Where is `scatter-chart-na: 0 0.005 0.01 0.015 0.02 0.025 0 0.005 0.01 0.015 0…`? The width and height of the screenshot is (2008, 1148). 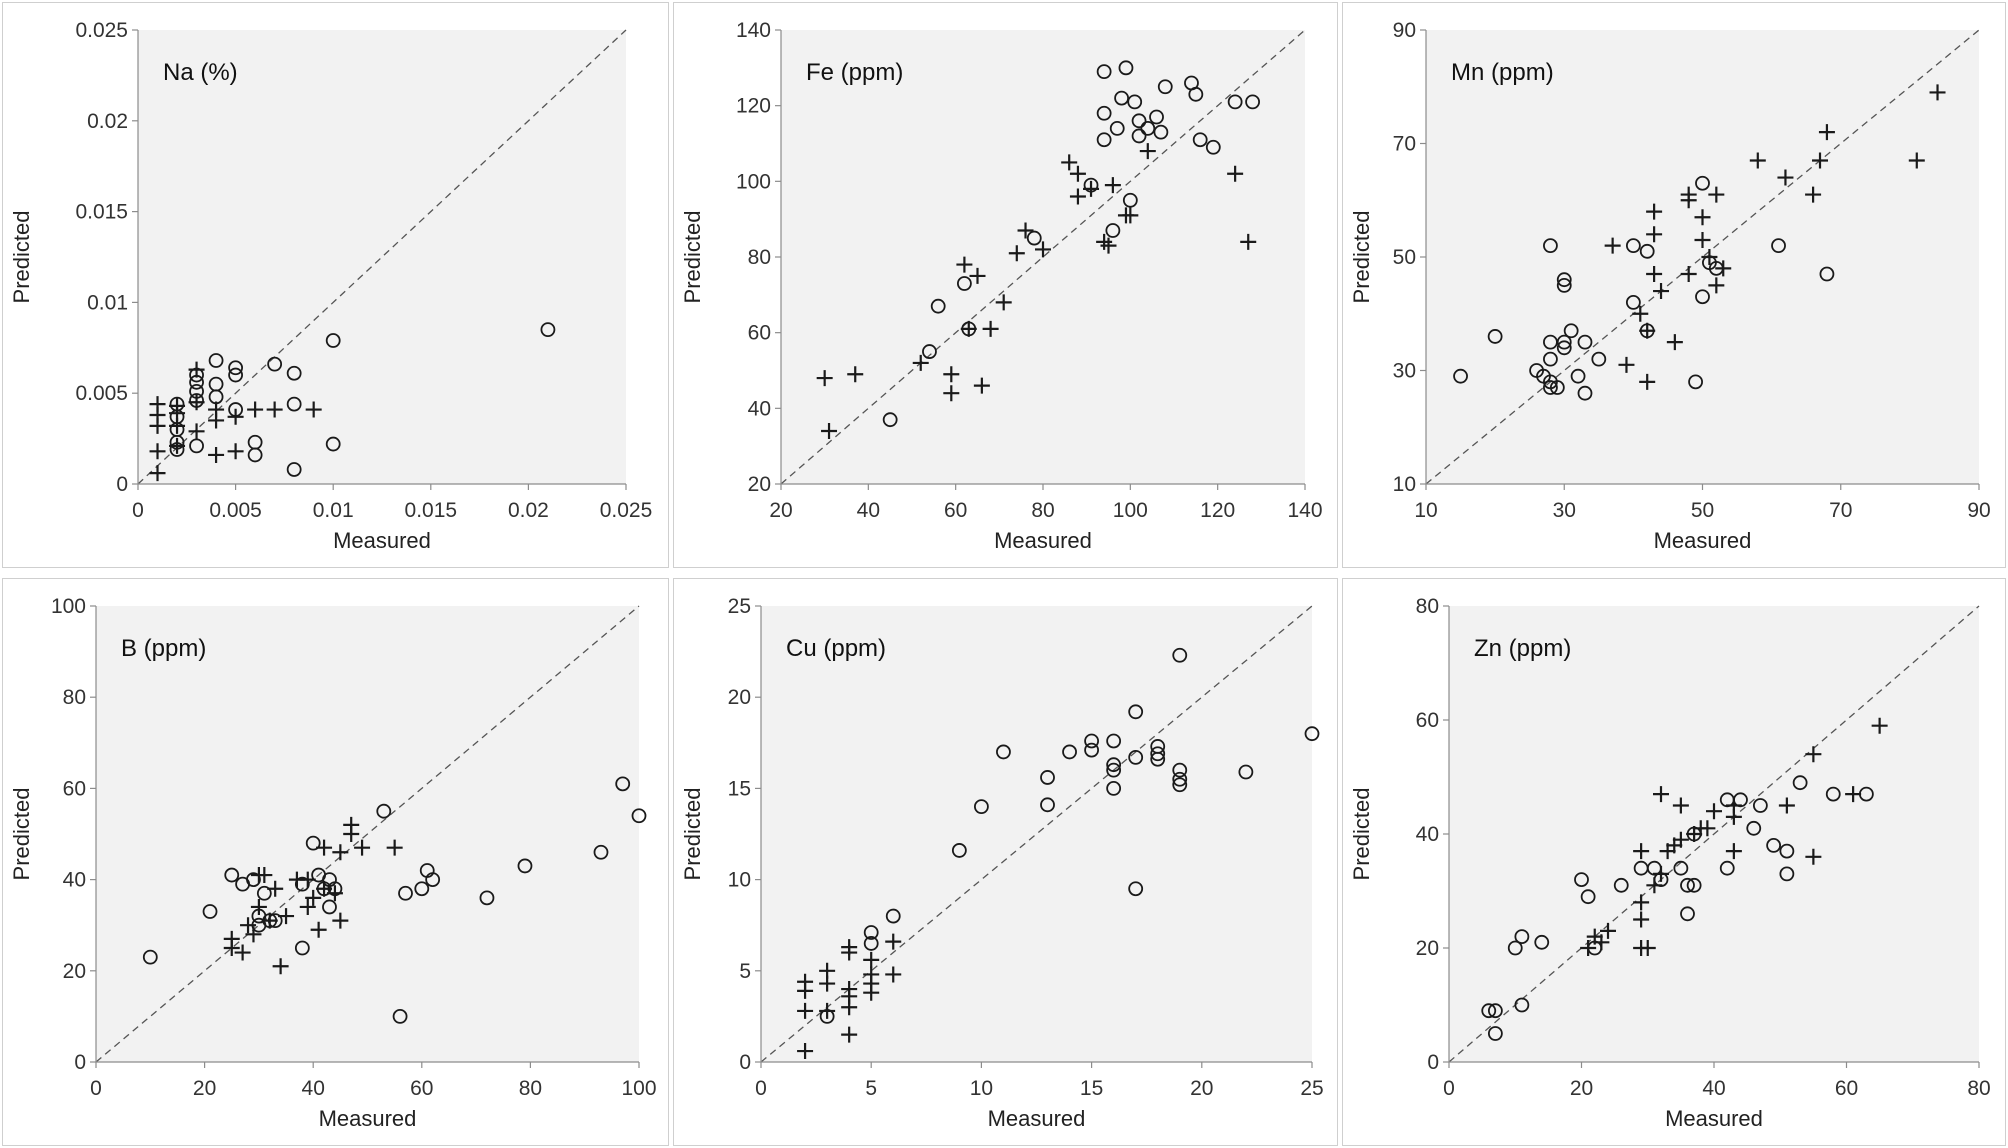 scatter-chart-na: 0 0.005 0.01 0.015 0.02 0.025 0 0.005 0.01 0.015 0… is located at coordinates (330, 286).